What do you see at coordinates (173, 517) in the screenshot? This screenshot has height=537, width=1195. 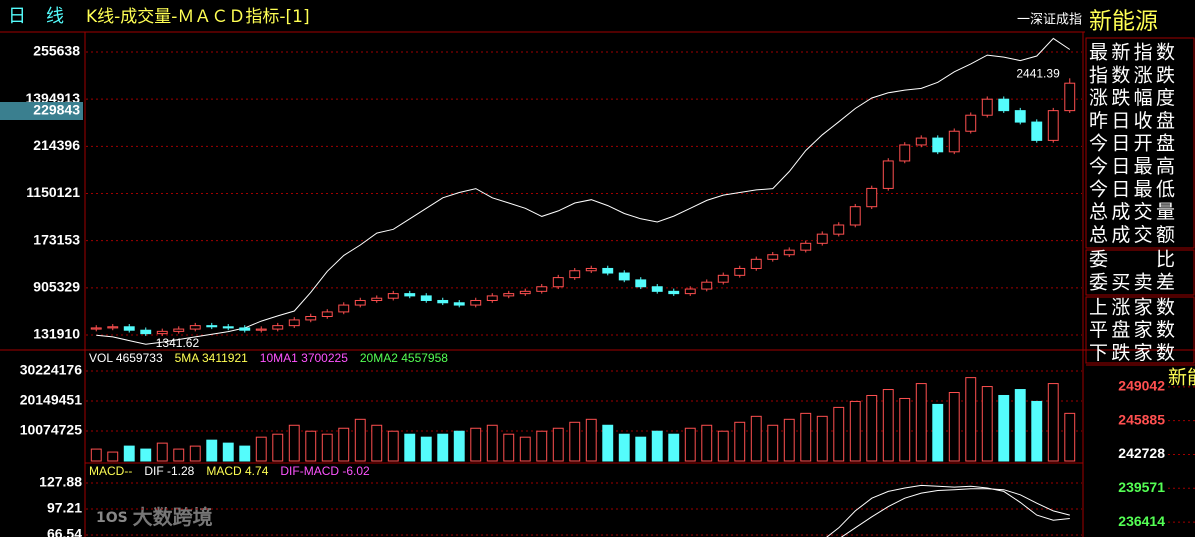 I see `watermark-text: 大数跨境` at bounding box center [173, 517].